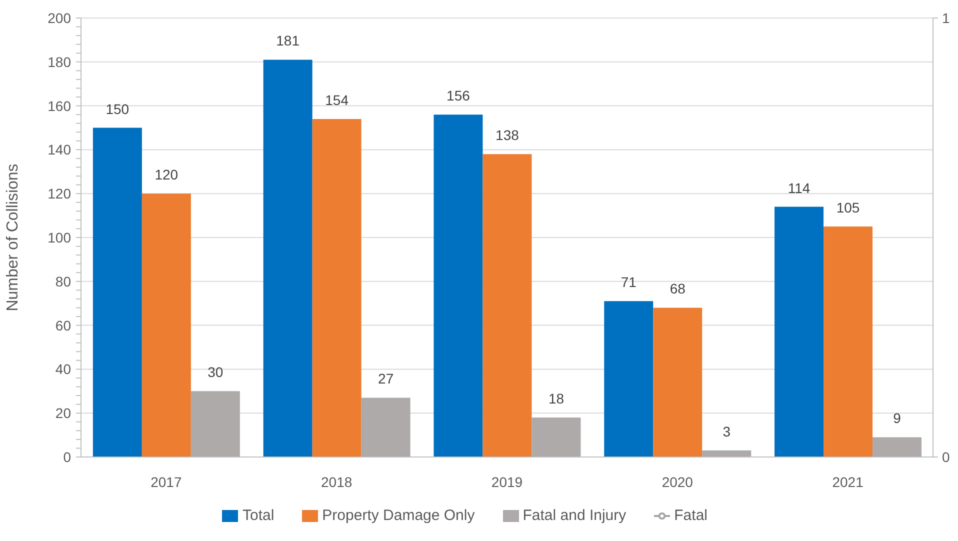 The image size is (958, 541). I want to click on data-label: 18, so click(556, 398).